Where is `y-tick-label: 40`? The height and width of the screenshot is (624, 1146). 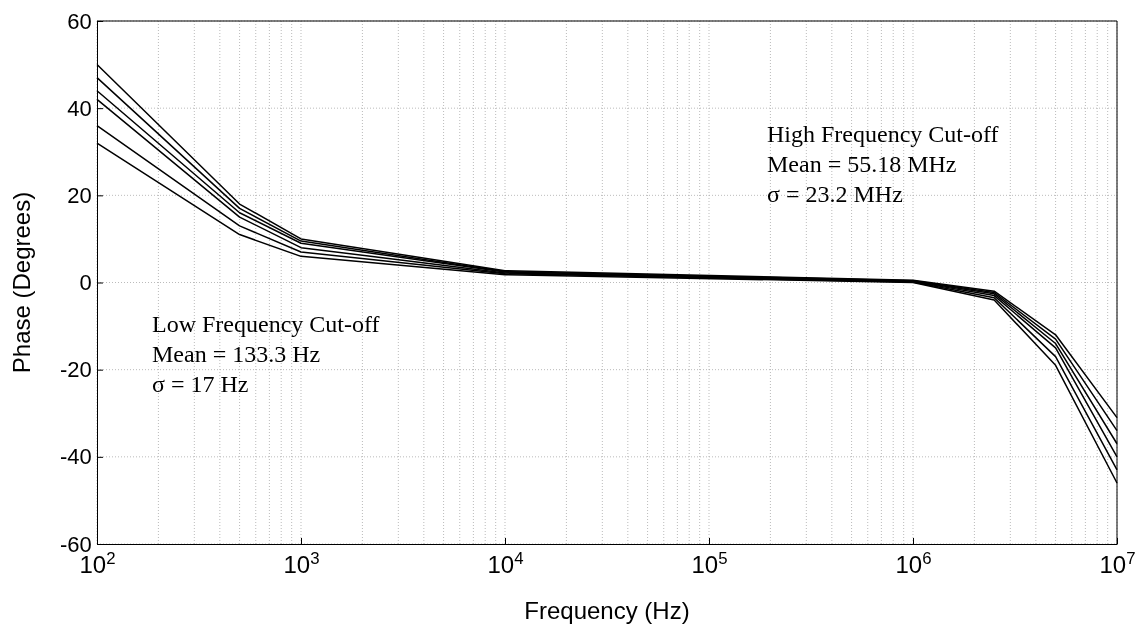
y-tick-label: 40 is located at coordinates (79, 108).